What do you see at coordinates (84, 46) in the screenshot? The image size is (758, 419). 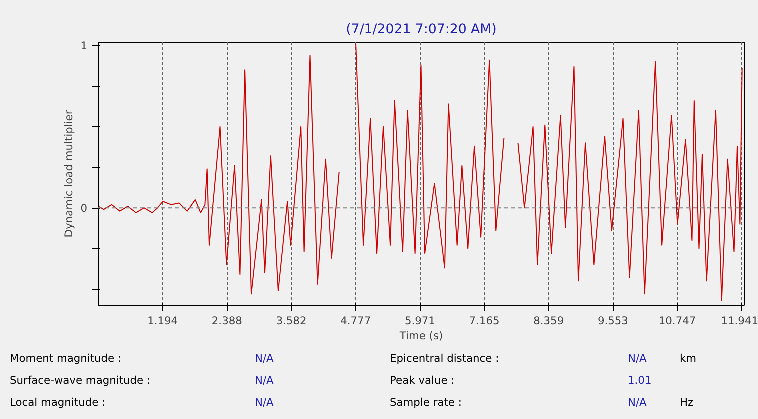 I see `y-tick-label: 1` at bounding box center [84, 46].